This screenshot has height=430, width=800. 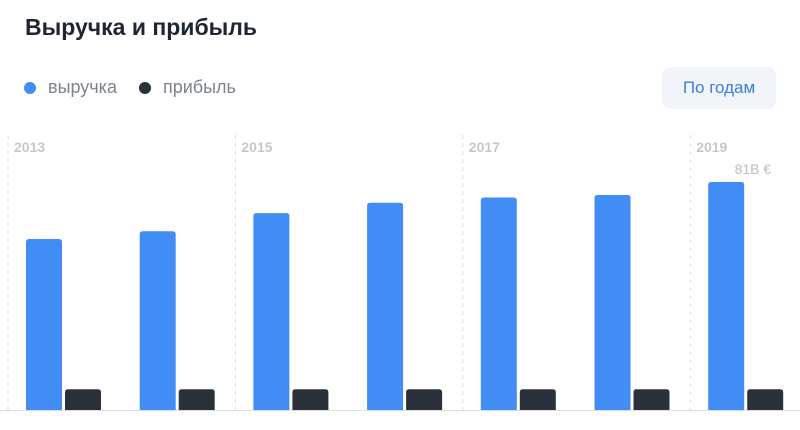 I want to click on legend-label-revenue: выручка, so click(x=82, y=87).